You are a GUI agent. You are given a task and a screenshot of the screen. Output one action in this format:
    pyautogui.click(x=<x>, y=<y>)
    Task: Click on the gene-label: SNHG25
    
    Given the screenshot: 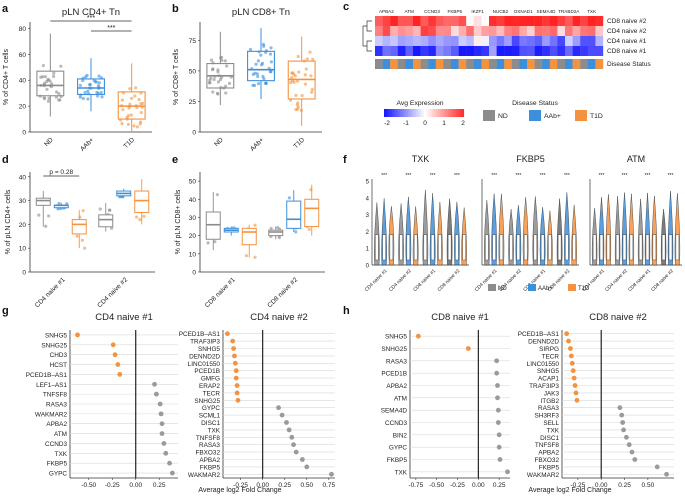 What is the action you would take?
    pyautogui.click(x=54, y=345)
    